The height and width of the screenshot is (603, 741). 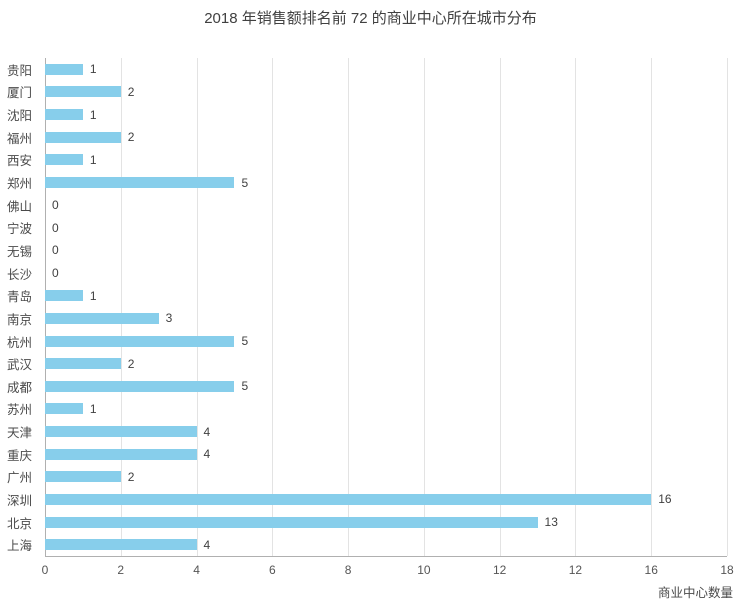 What do you see at coordinates (367, 227) in the screenshot?
I see `bar-row: 宁波 0` at bounding box center [367, 227].